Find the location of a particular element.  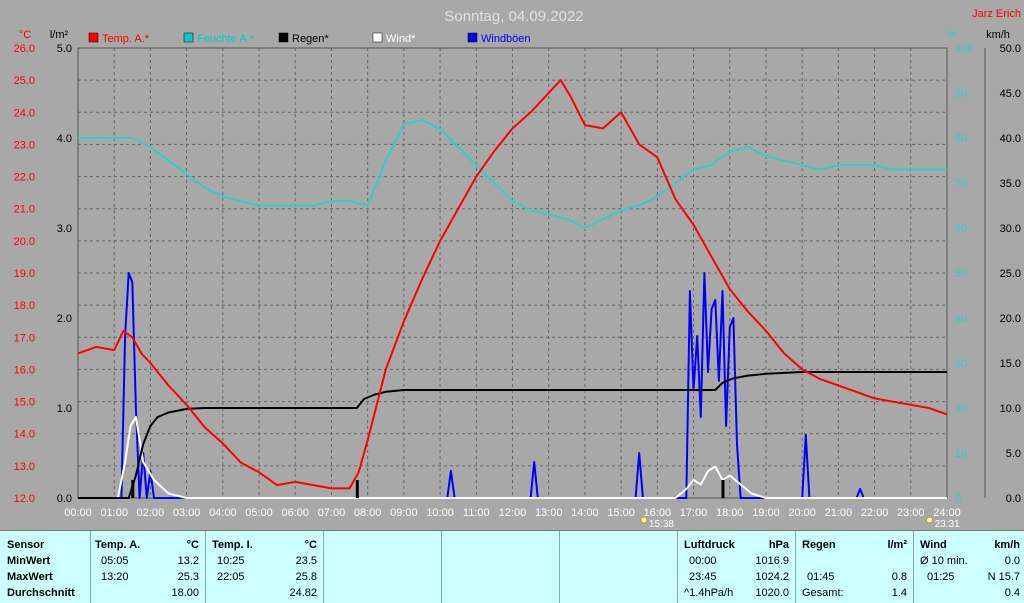

legend-item: Wind* is located at coordinates (394, 38).